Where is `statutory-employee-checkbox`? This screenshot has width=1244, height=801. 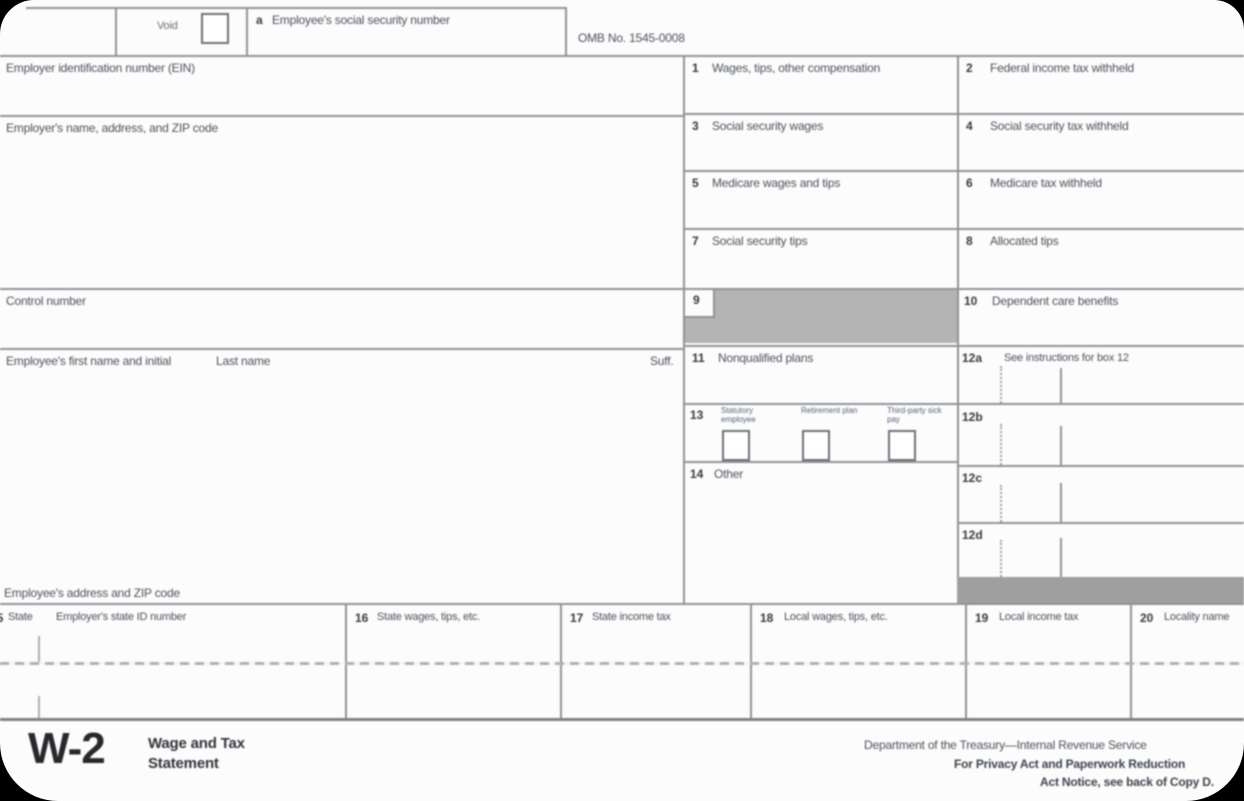
statutory-employee-checkbox is located at coordinates (736, 445).